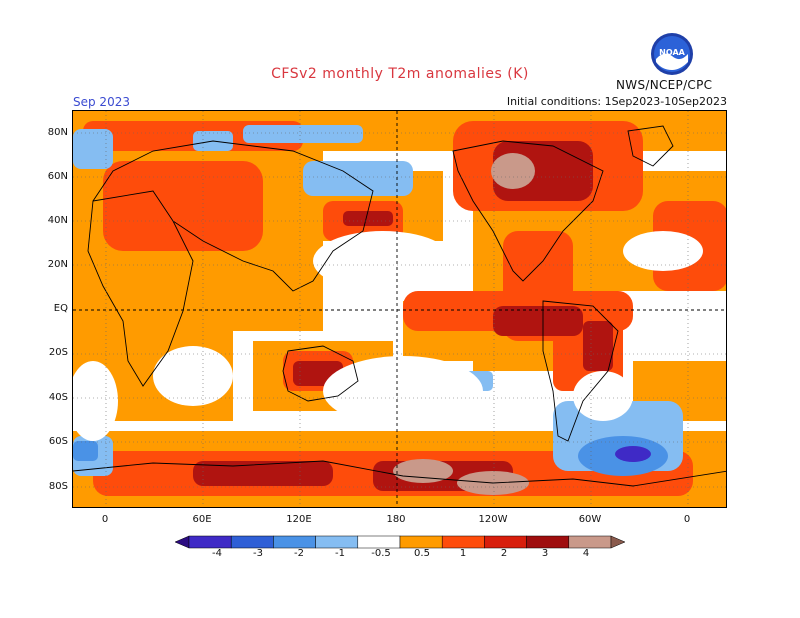 The image size is (800, 618). Describe the element at coordinates (493, 519) in the screenshot. I see `lon-label-120w: 120W` at that location.